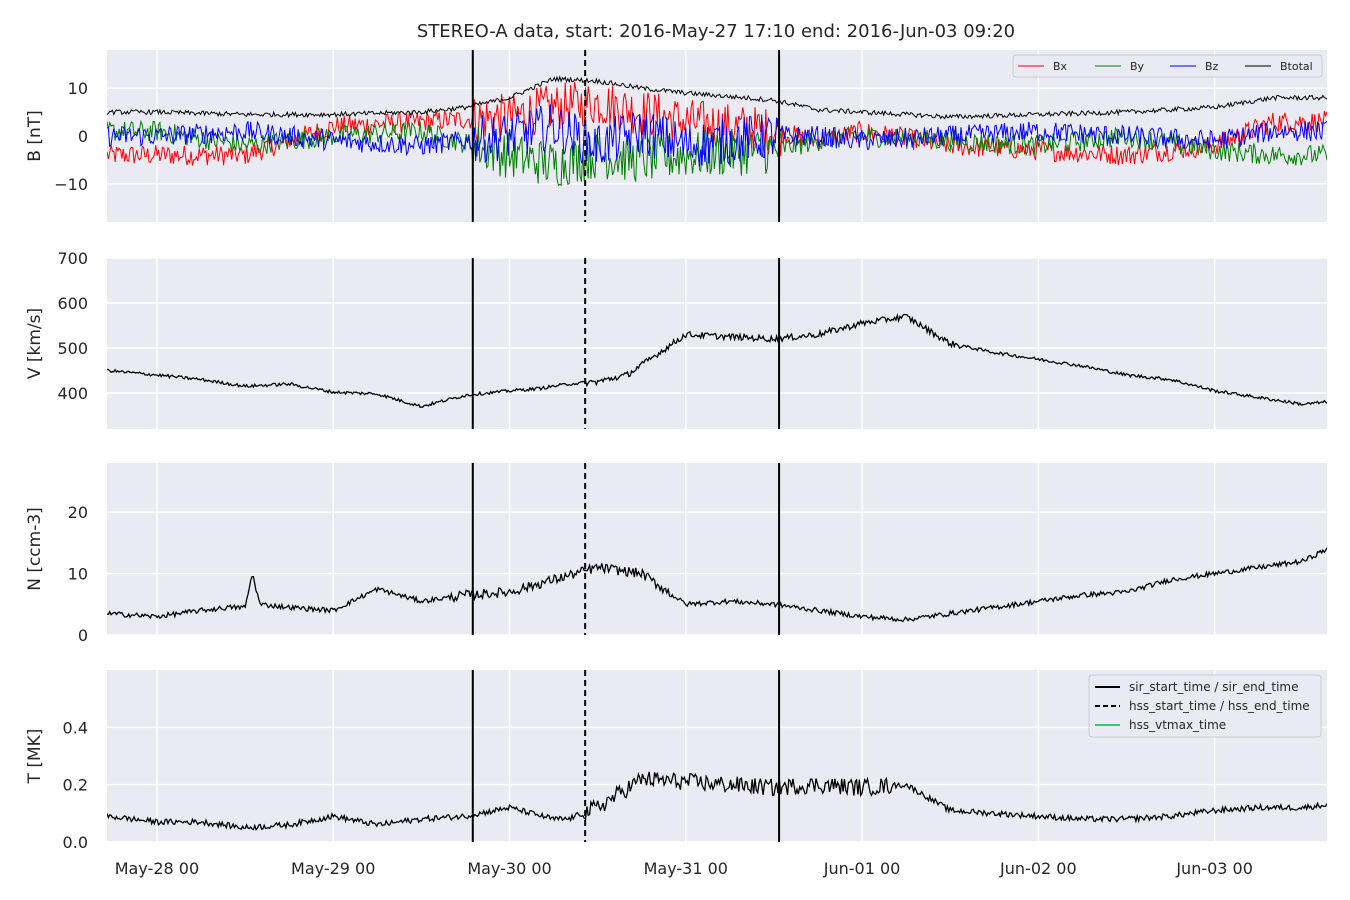 The width and height of the screenshot is (1350, 900). I want to click on series-line-v, so click(717, 360).